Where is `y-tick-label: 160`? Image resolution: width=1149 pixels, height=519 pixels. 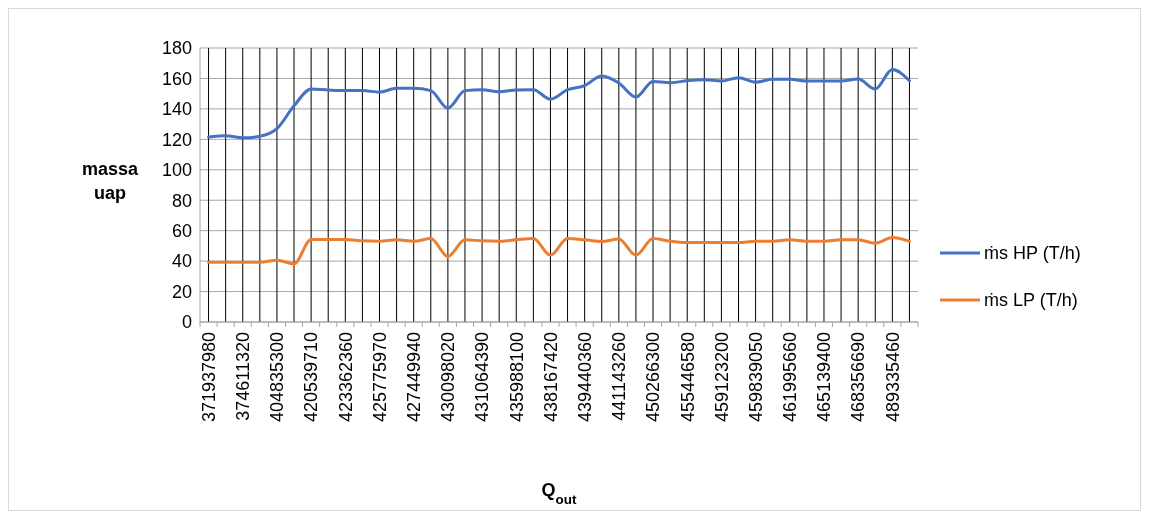
y-tick-label: 160 is located at coordinates (176, 78).